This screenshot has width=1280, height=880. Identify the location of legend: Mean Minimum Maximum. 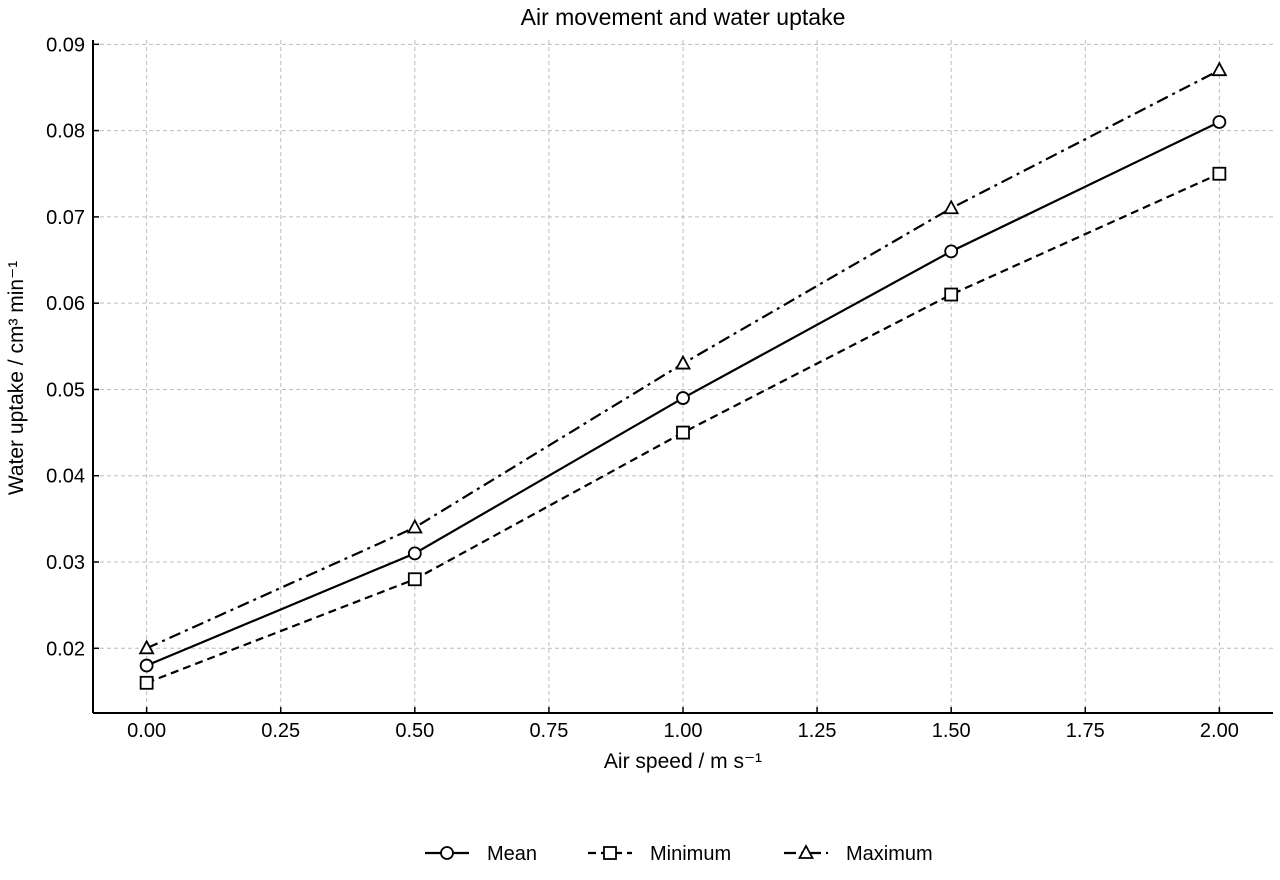
(679, 854).